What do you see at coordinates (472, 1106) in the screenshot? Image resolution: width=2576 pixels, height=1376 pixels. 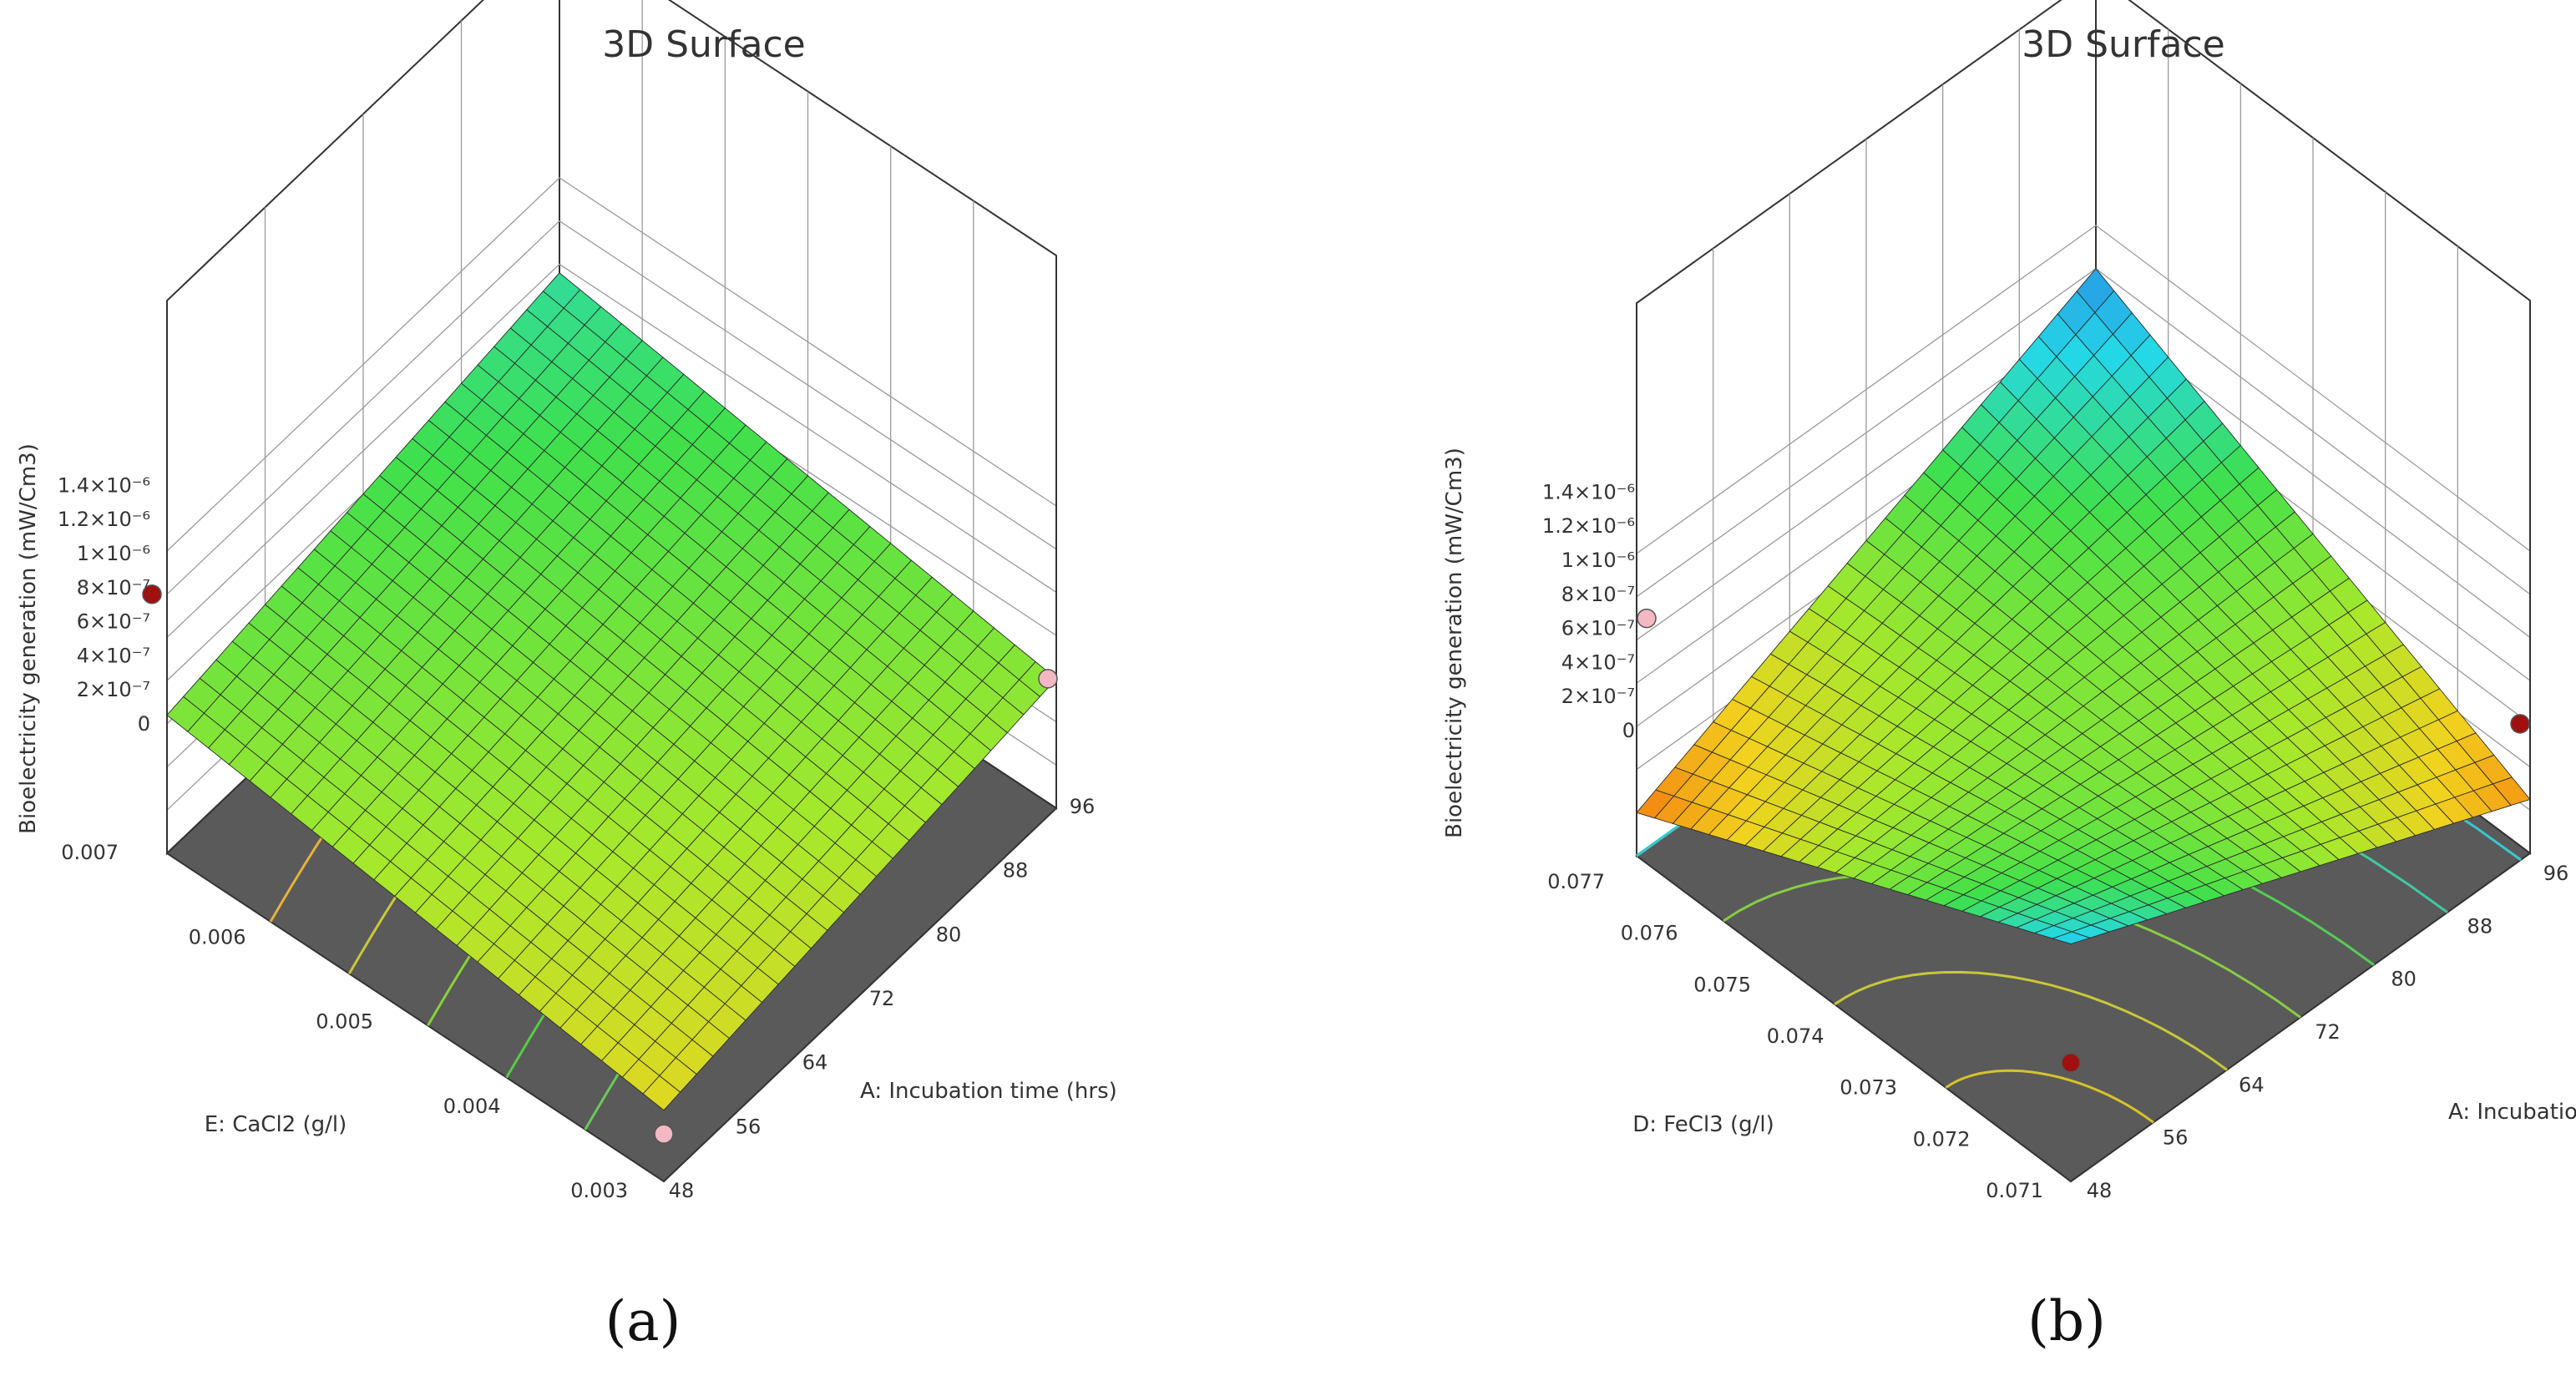 I see `y-tick-label: 0.004` at bounding box center [472, 1106].